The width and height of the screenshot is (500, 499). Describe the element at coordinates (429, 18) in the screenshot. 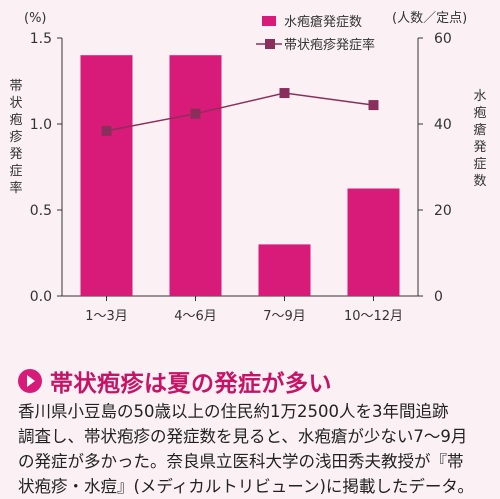

I see `right-unit-label: (人数／定点)` at that location.